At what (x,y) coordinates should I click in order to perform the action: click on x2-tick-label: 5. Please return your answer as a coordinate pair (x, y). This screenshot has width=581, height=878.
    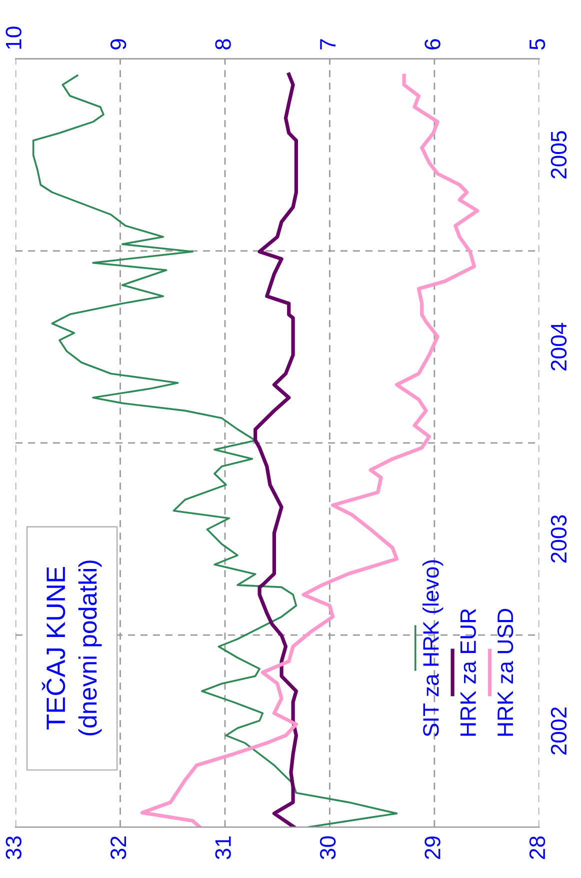
    Looking at the image, I should click on (538, 44).